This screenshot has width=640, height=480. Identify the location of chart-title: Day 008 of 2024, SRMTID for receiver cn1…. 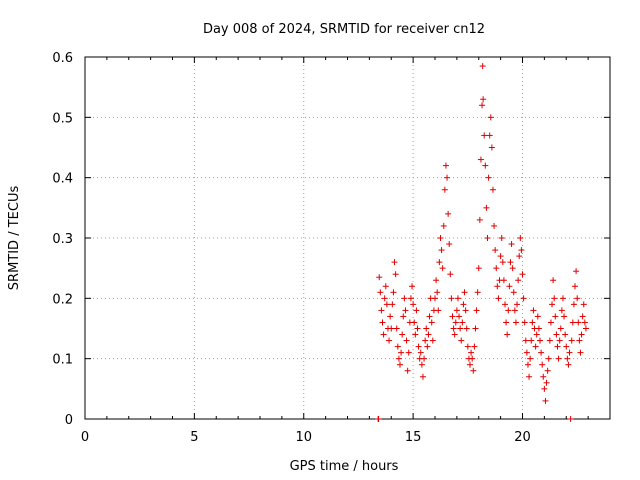
(344, 29).